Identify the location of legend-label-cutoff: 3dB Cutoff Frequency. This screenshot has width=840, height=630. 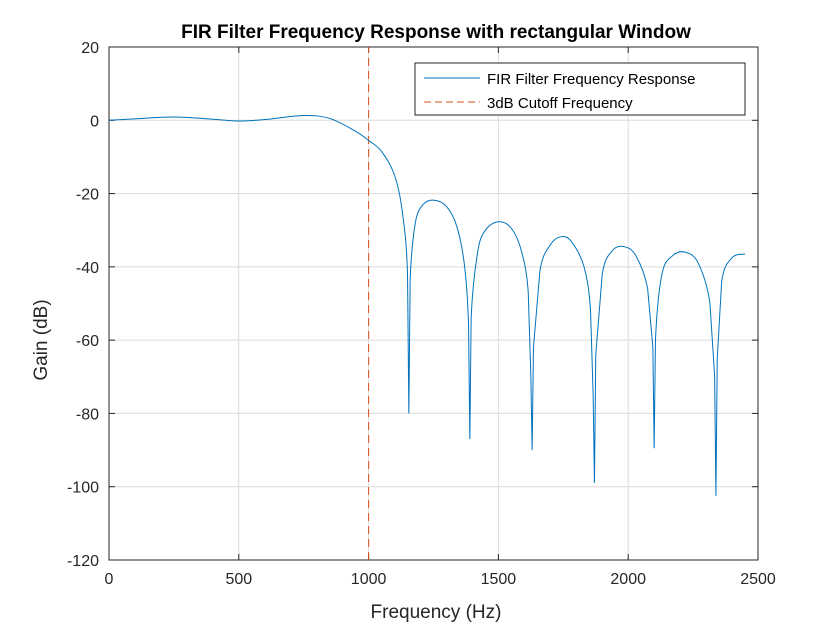
(560, 103).